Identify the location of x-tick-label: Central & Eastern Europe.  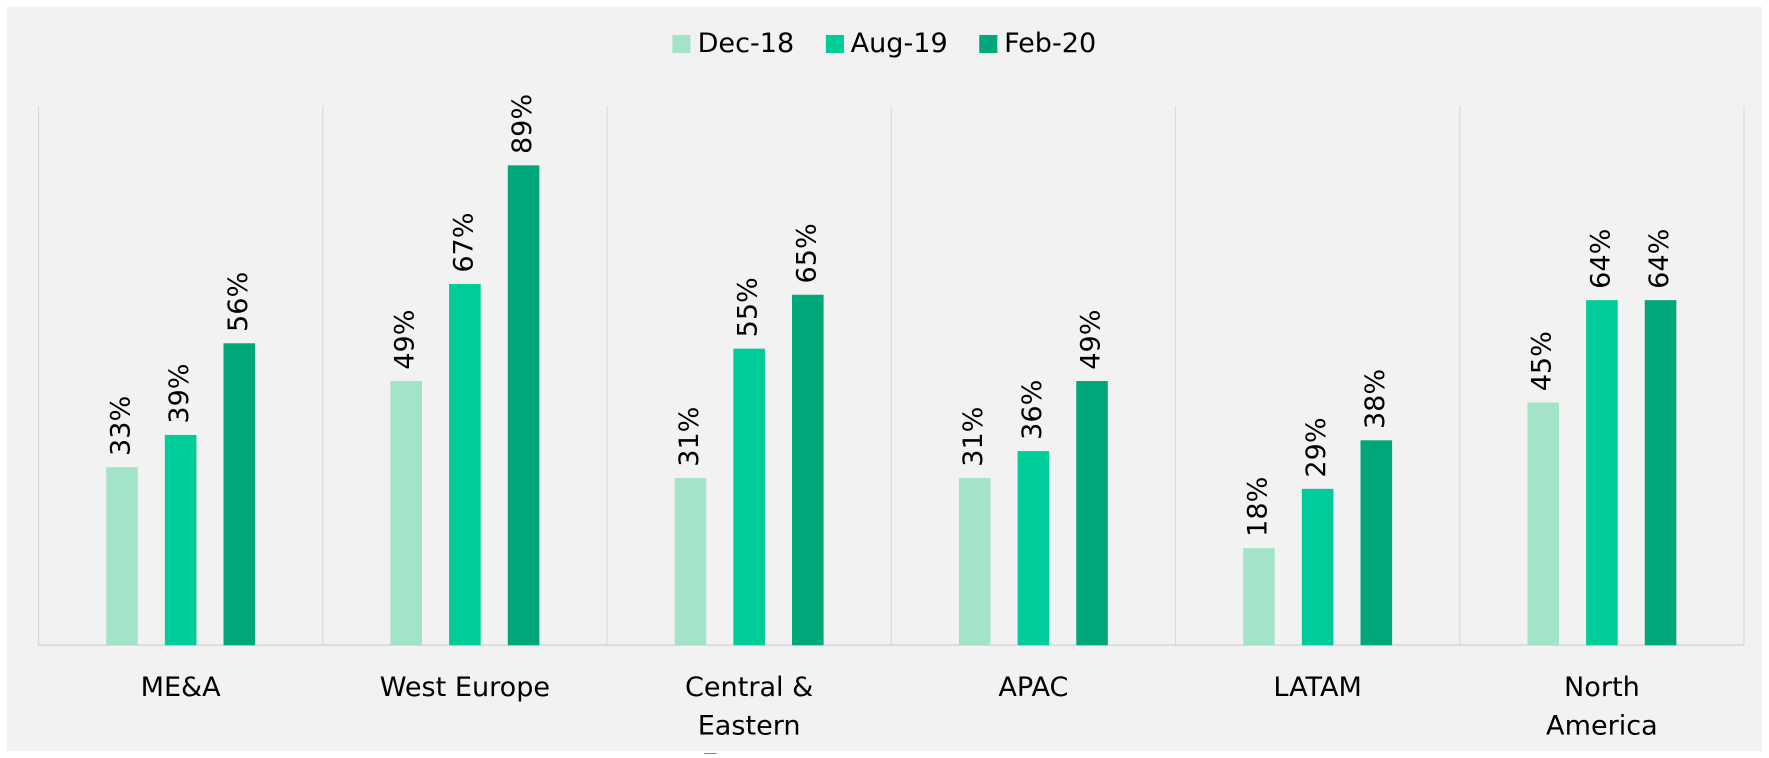
(749, 712).